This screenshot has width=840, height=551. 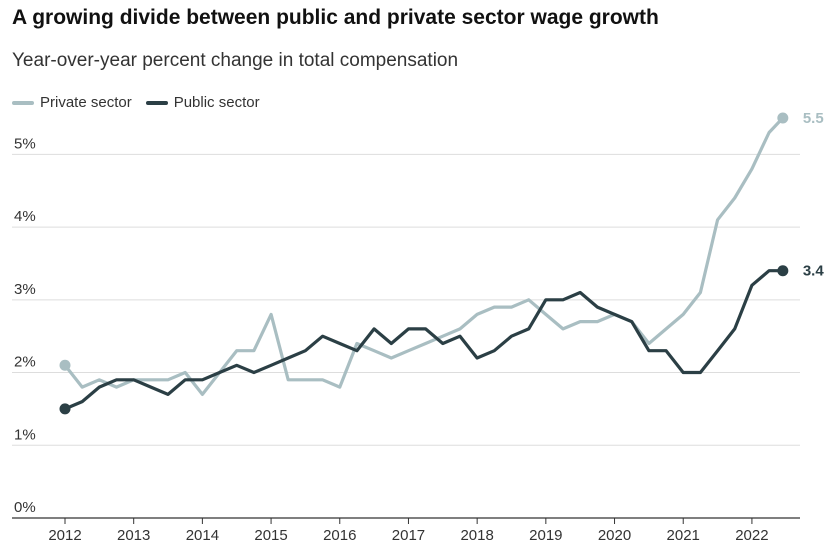 What do you see at coordinates (814, 271) in the screenshot?
I see `end-label-public-sector: 3.4` at bounding box center [814, 271].